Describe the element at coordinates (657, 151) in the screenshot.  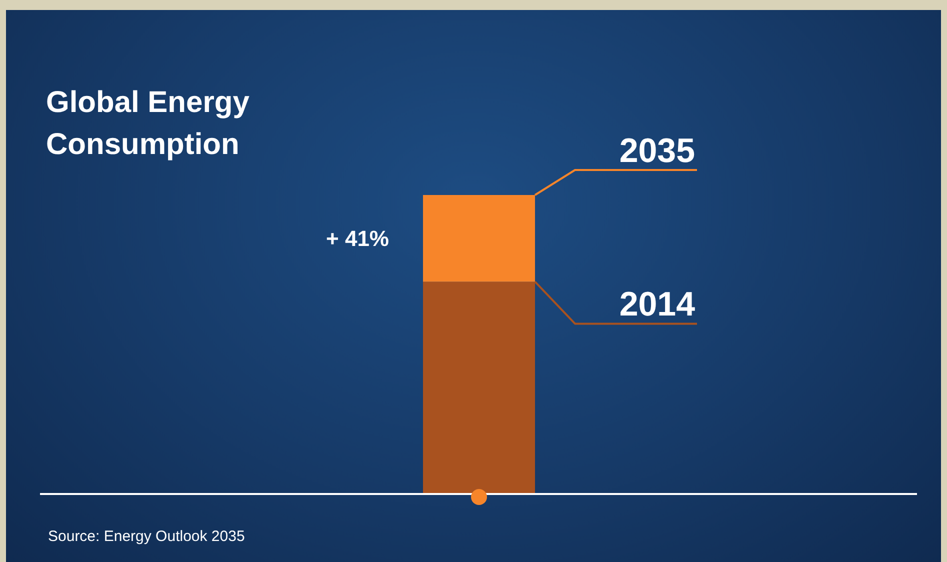
I see `text: 2035` at that location.